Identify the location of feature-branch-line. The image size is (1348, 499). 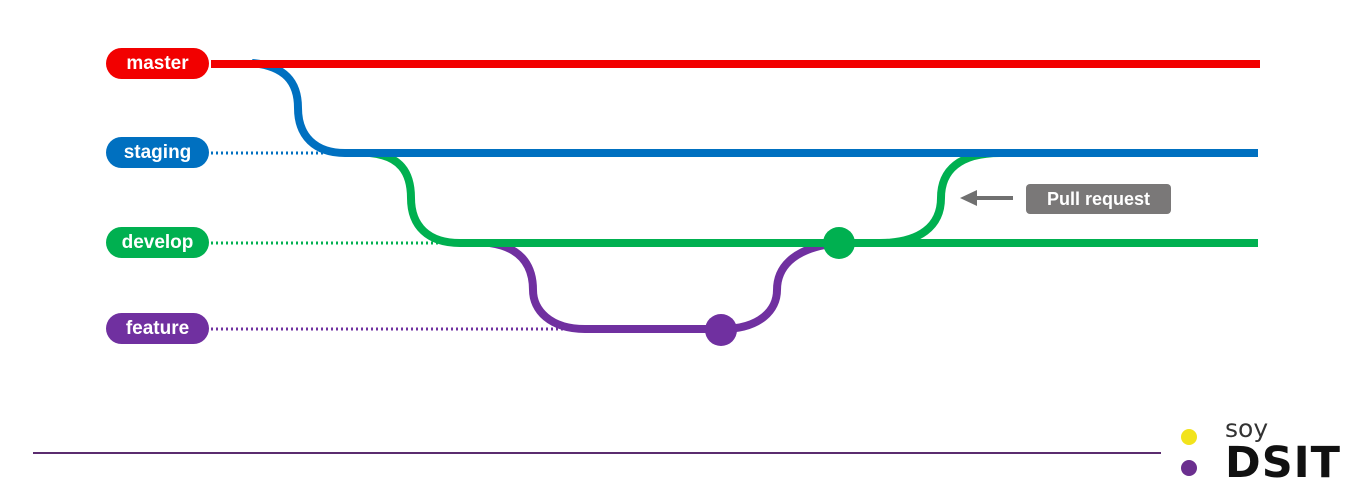
(664, 286).